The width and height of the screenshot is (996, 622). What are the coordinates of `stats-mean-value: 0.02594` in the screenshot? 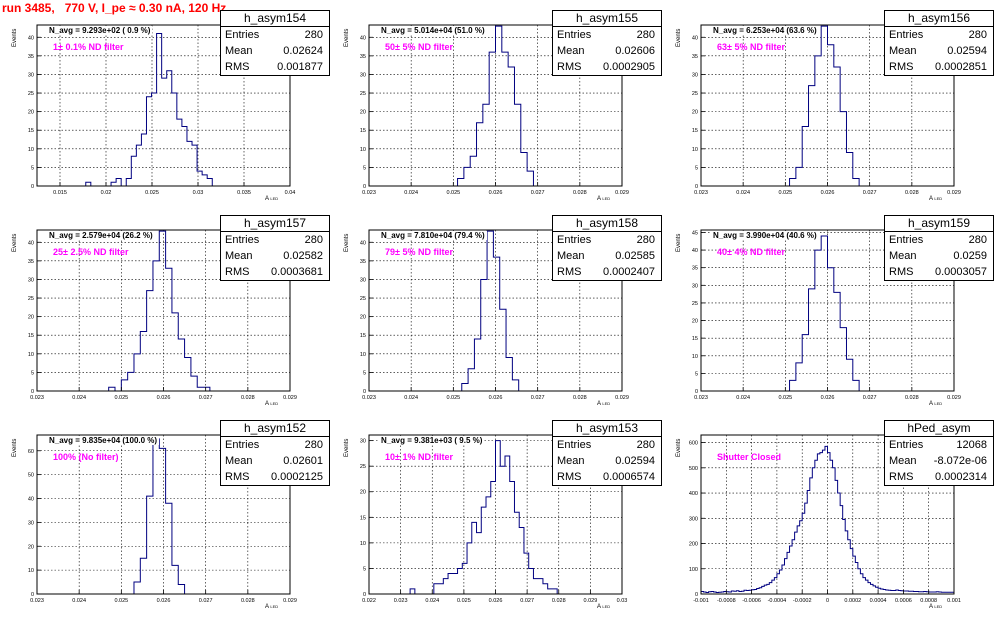 It's located at (967, 51).